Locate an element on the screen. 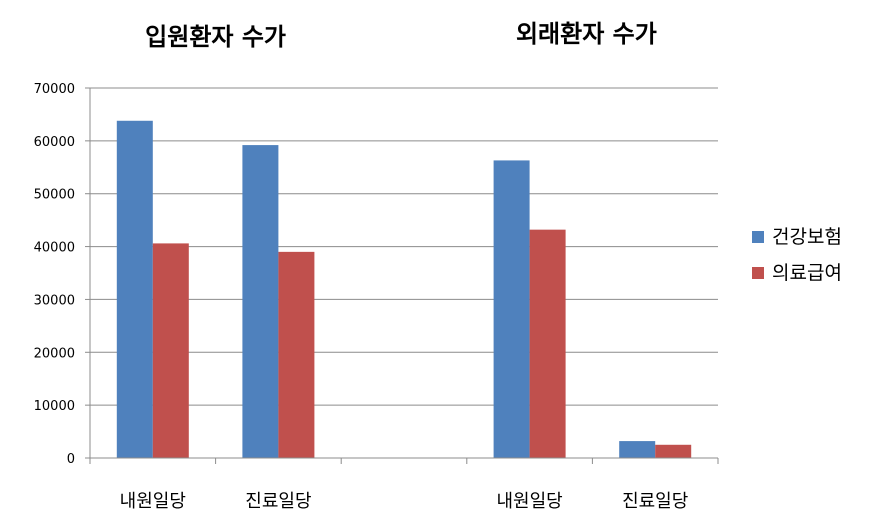  y-tick-label: 40000 is located at coordinates (54, 248).